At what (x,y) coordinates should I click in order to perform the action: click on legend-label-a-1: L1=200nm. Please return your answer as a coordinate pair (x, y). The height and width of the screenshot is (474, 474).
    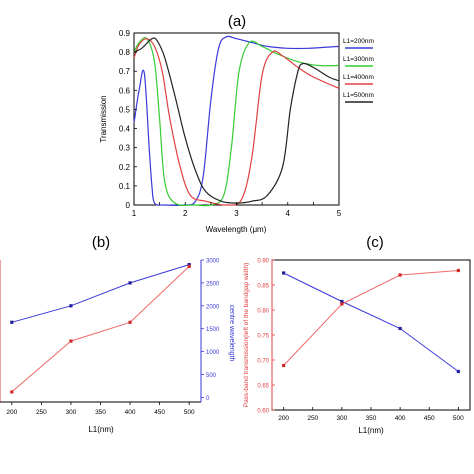
    Looking at the image, I should click on (358, 41).